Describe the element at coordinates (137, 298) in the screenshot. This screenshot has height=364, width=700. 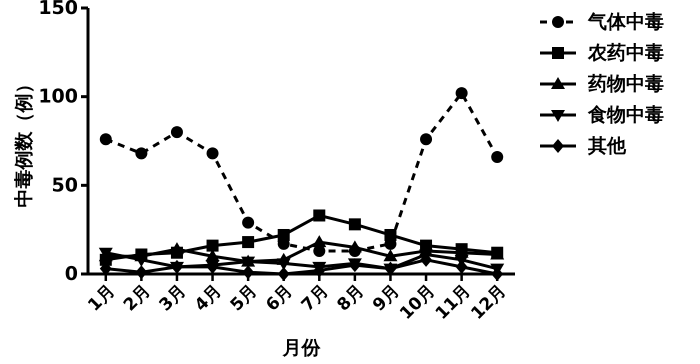
I see `x-tick-label: 2月` at that location.